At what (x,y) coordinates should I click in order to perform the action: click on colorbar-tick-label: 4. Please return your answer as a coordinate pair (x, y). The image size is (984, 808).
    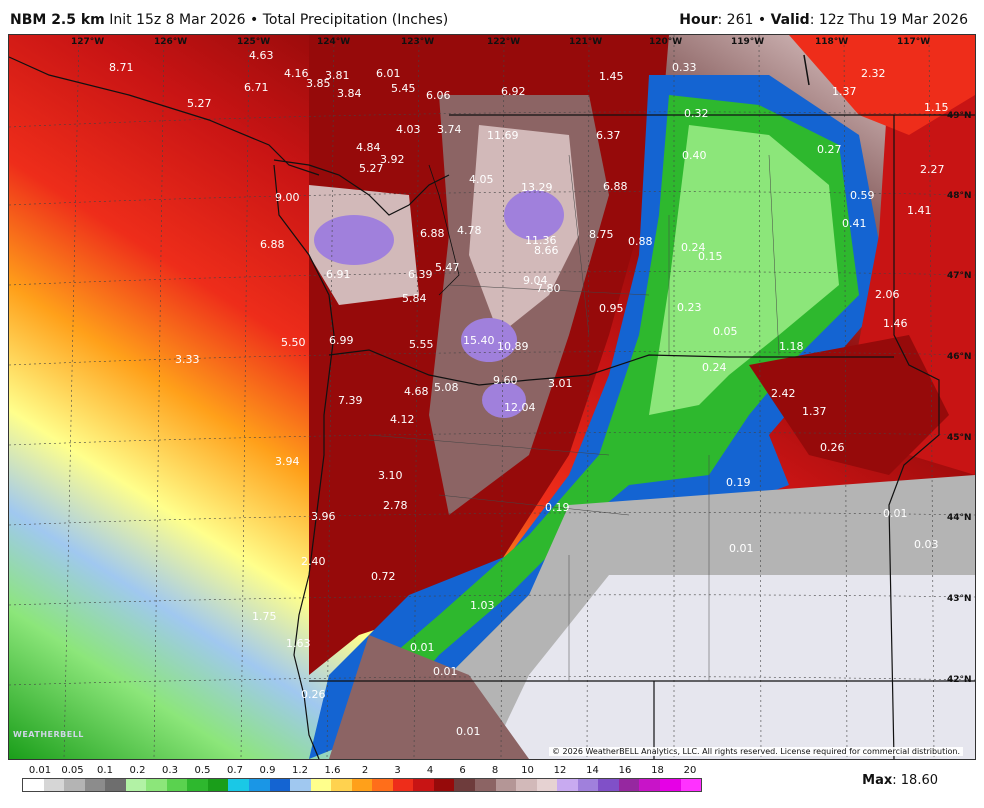
    Looking at the image, I should click on (430, 770).